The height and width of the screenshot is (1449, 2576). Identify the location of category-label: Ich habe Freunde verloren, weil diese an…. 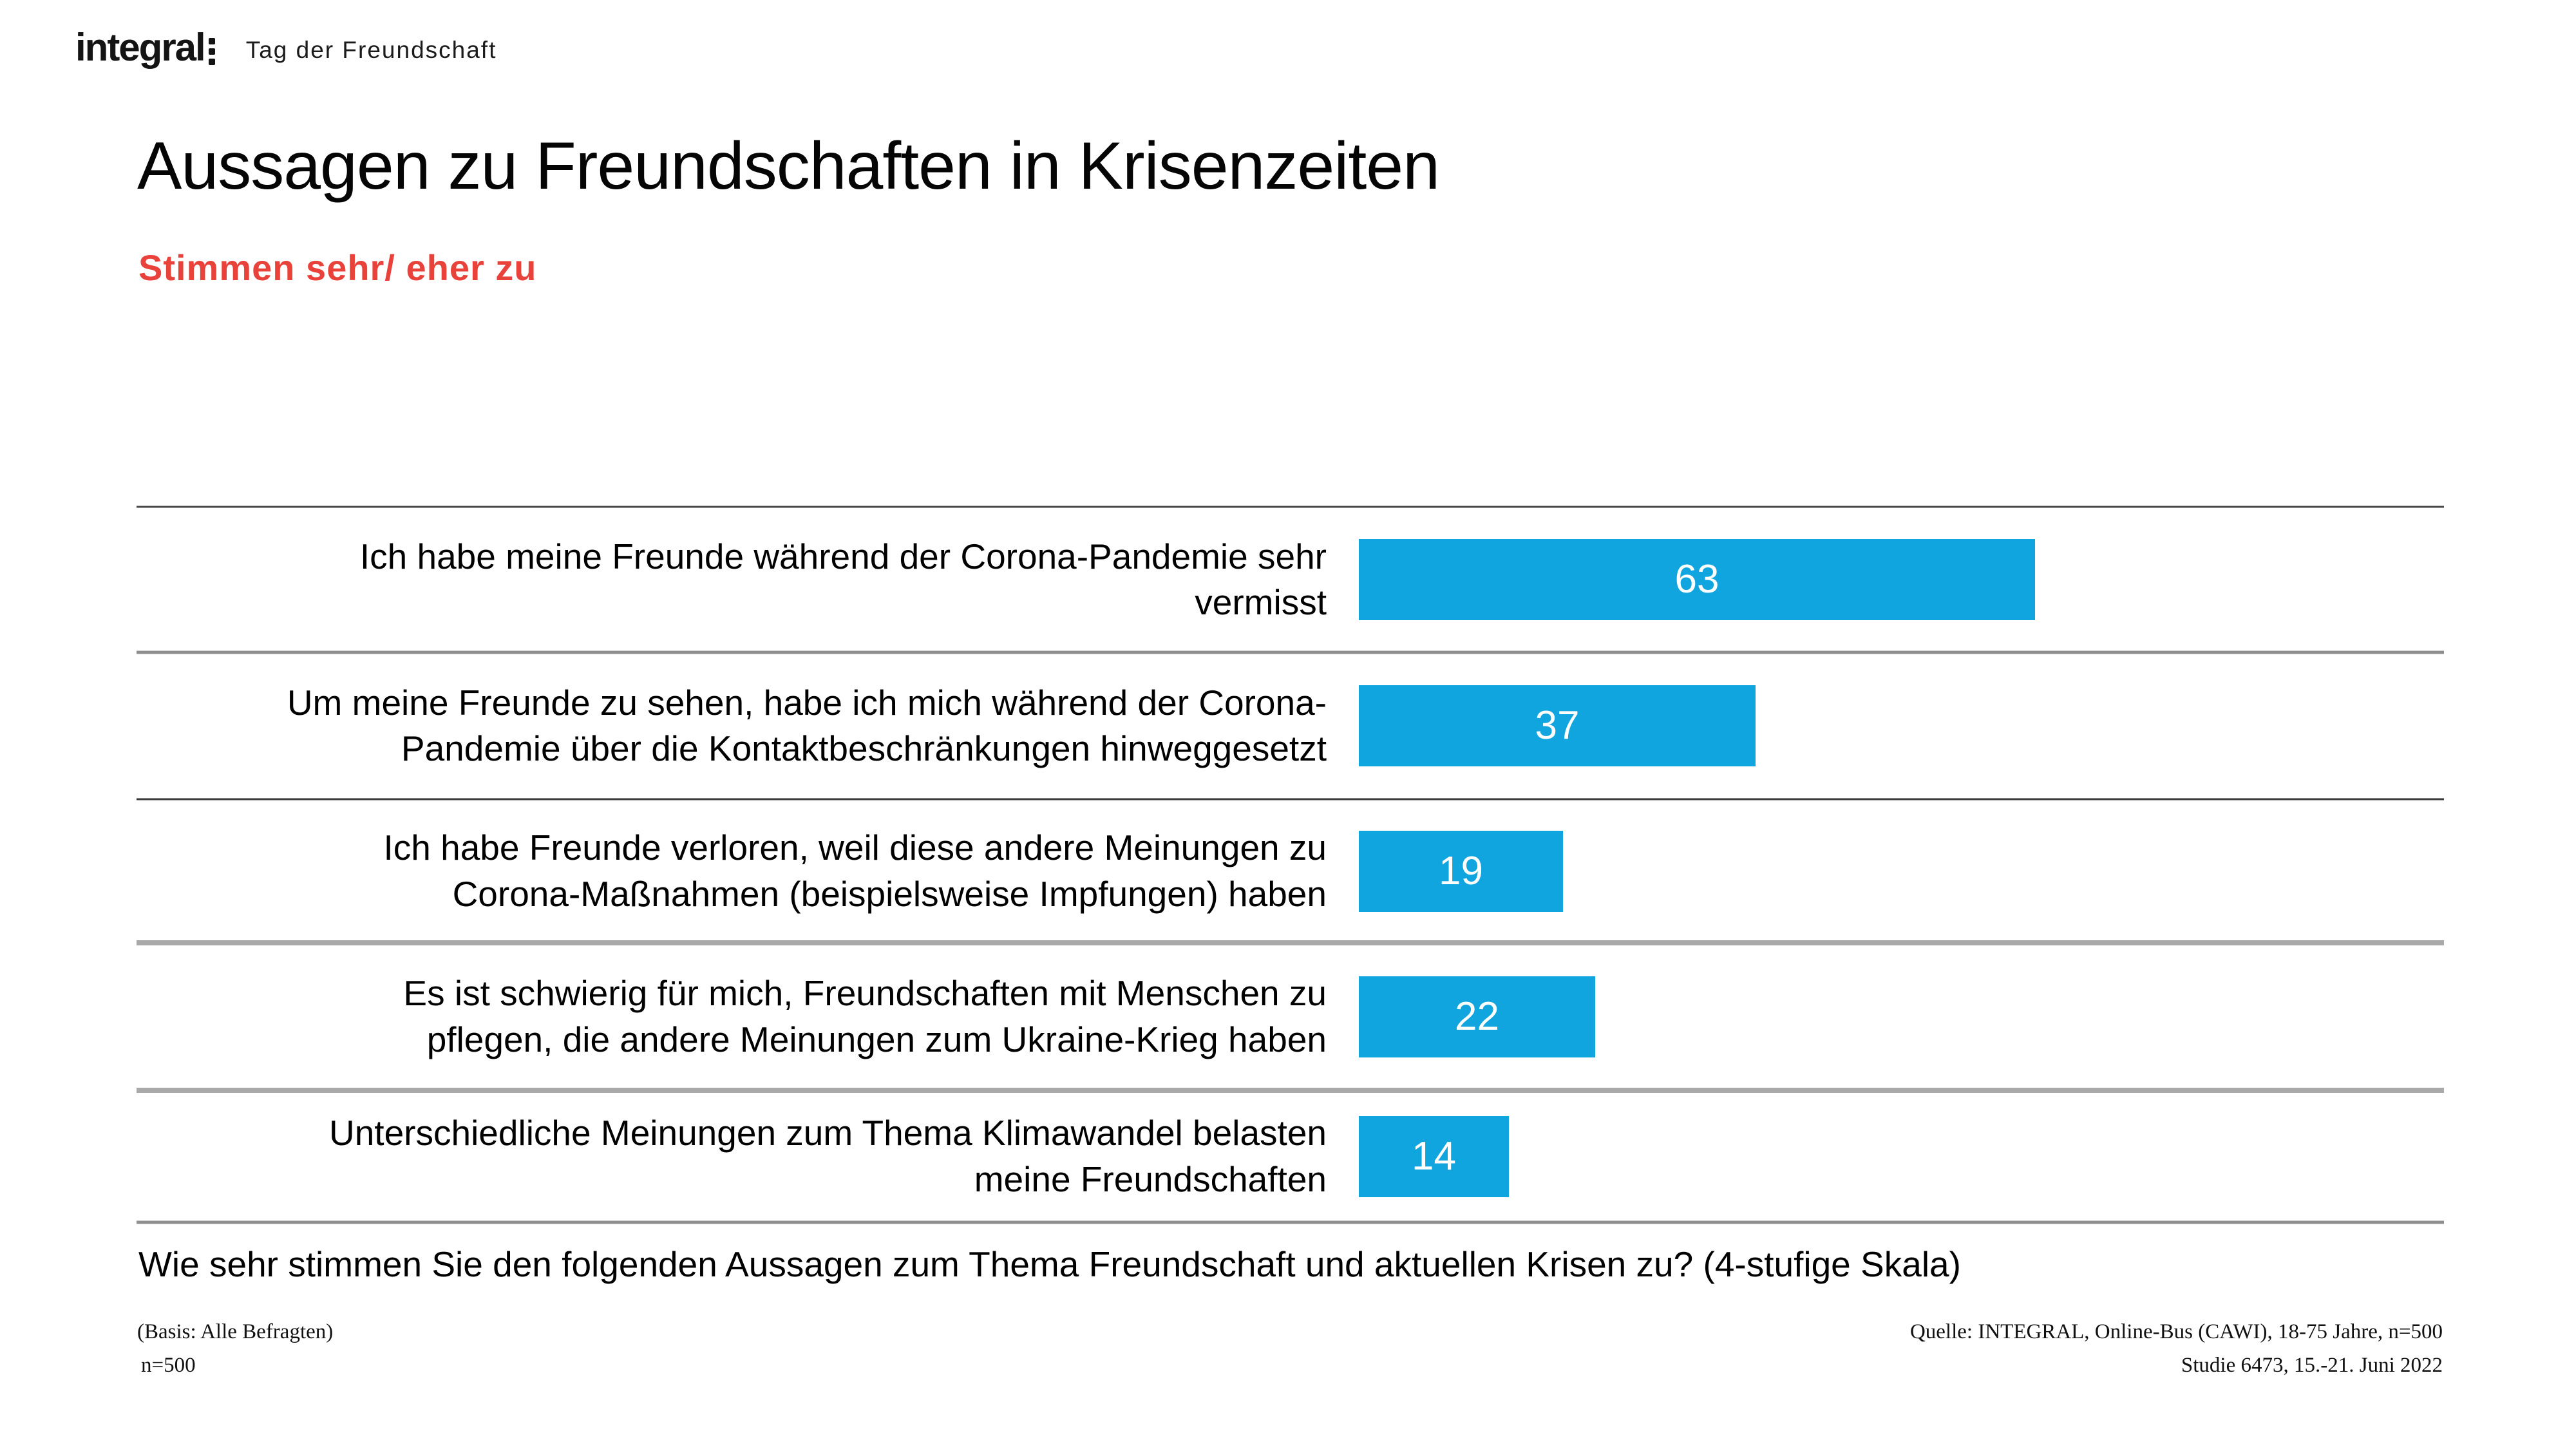
(855, 871).